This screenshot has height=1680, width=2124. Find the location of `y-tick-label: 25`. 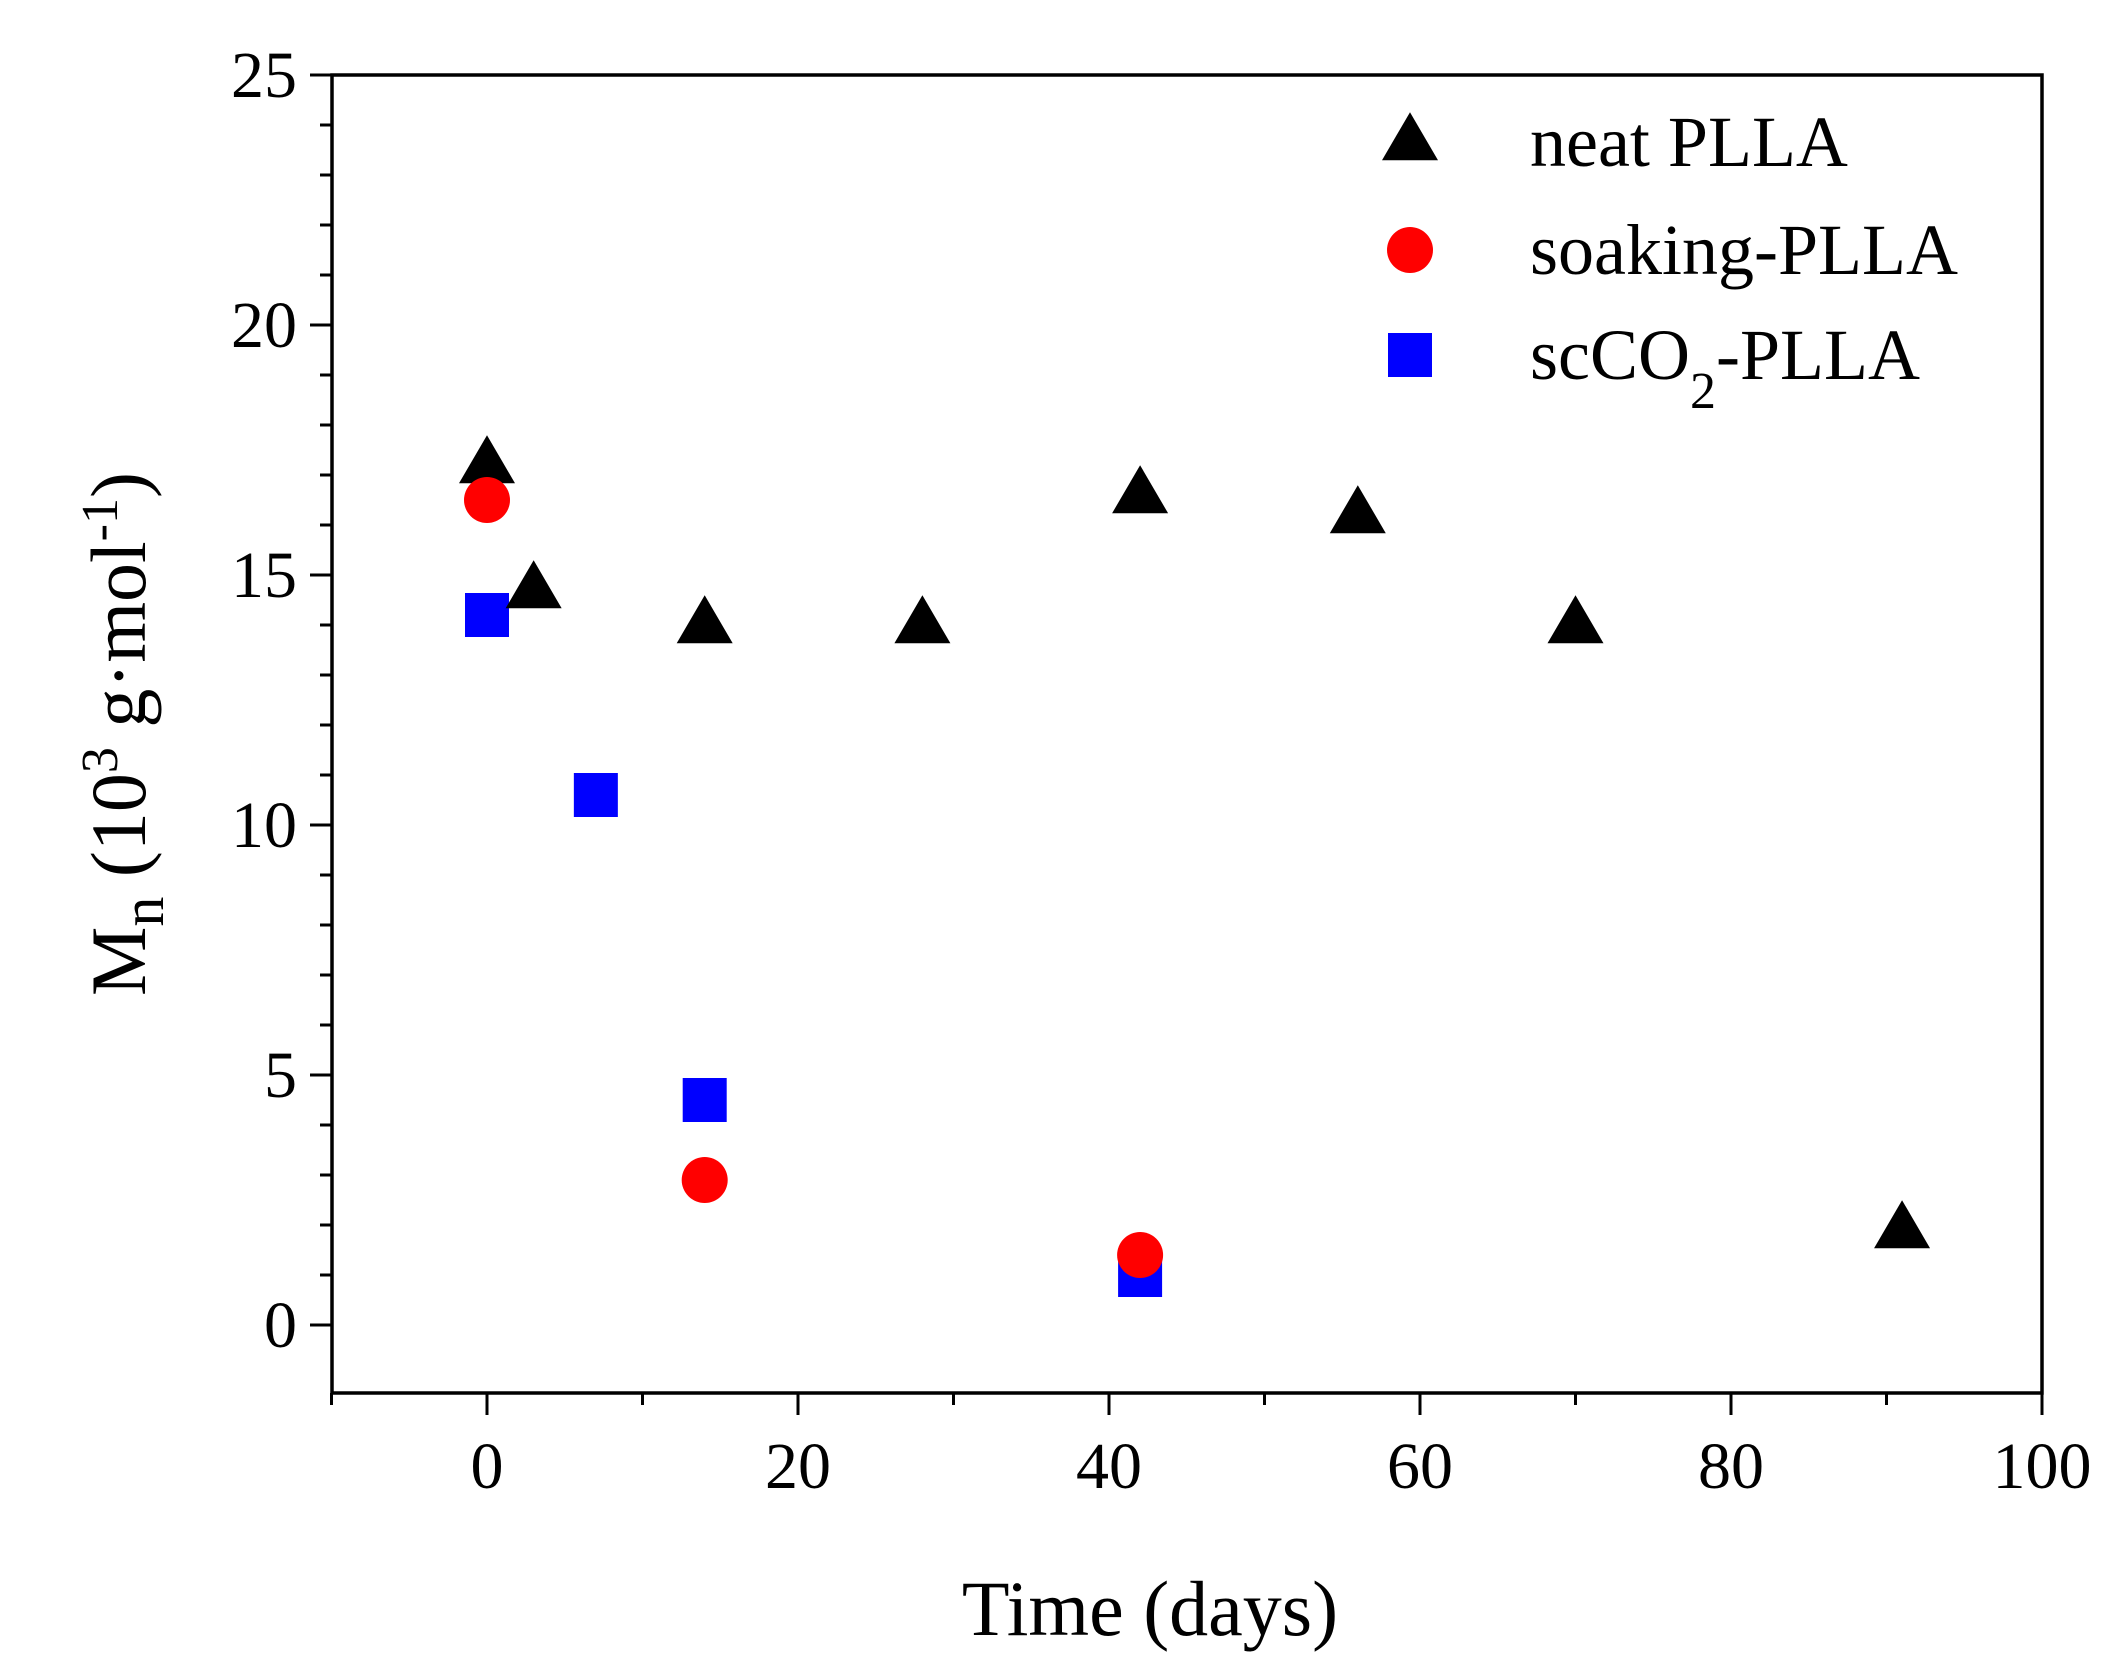

y-tick-label: 25 is located at coordinates (264, 75).